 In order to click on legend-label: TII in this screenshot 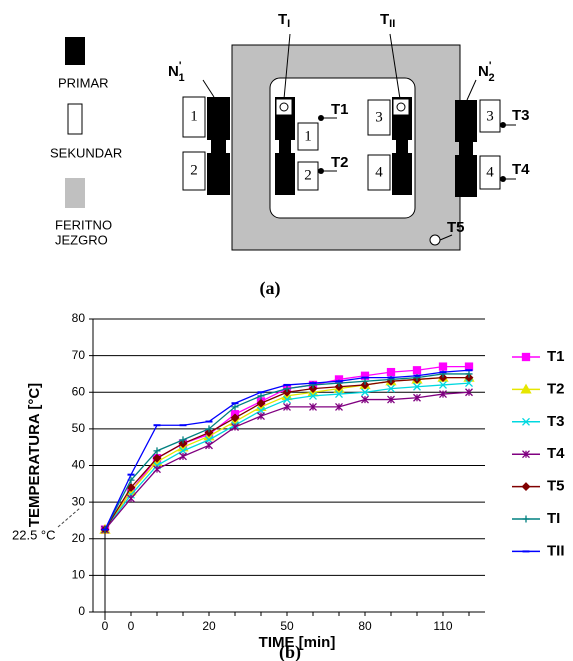, I will do `click(556, 550)`.